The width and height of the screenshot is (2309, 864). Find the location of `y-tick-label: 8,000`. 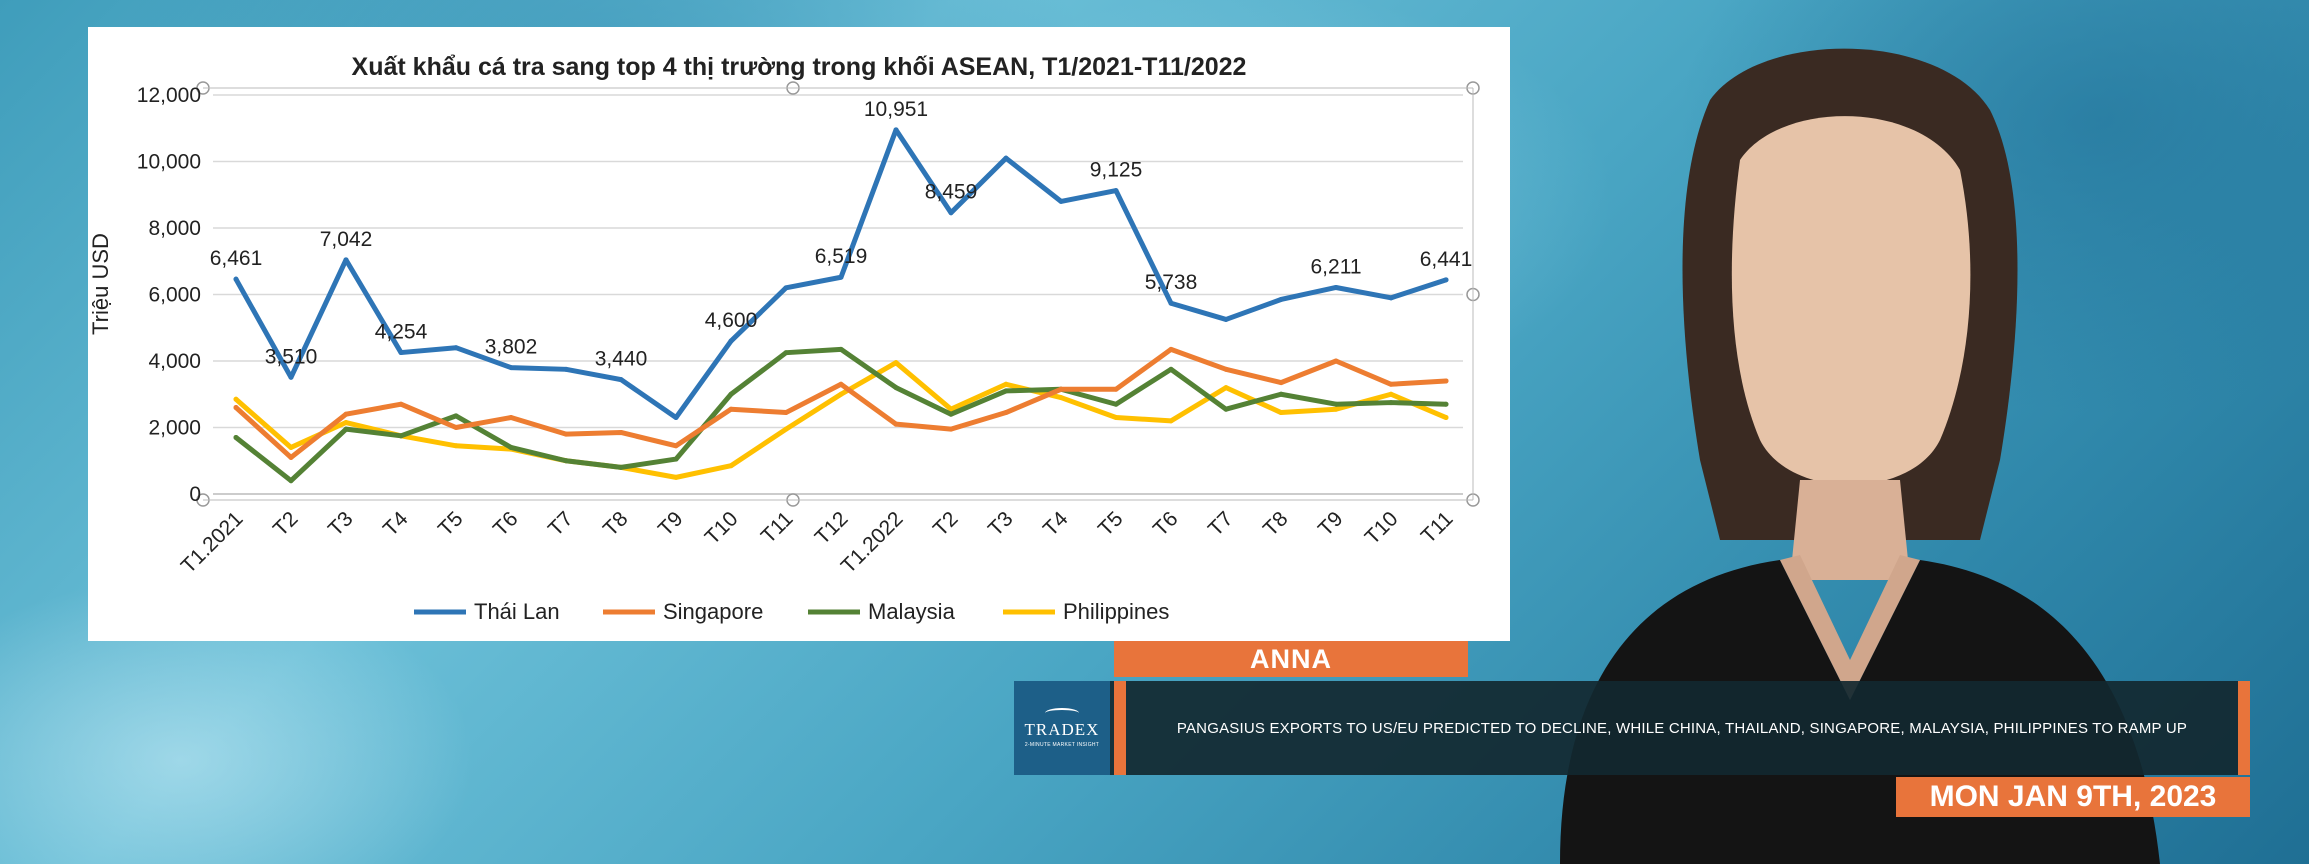

y-tick-label: 8,000 is located at coordinates (174, 228).